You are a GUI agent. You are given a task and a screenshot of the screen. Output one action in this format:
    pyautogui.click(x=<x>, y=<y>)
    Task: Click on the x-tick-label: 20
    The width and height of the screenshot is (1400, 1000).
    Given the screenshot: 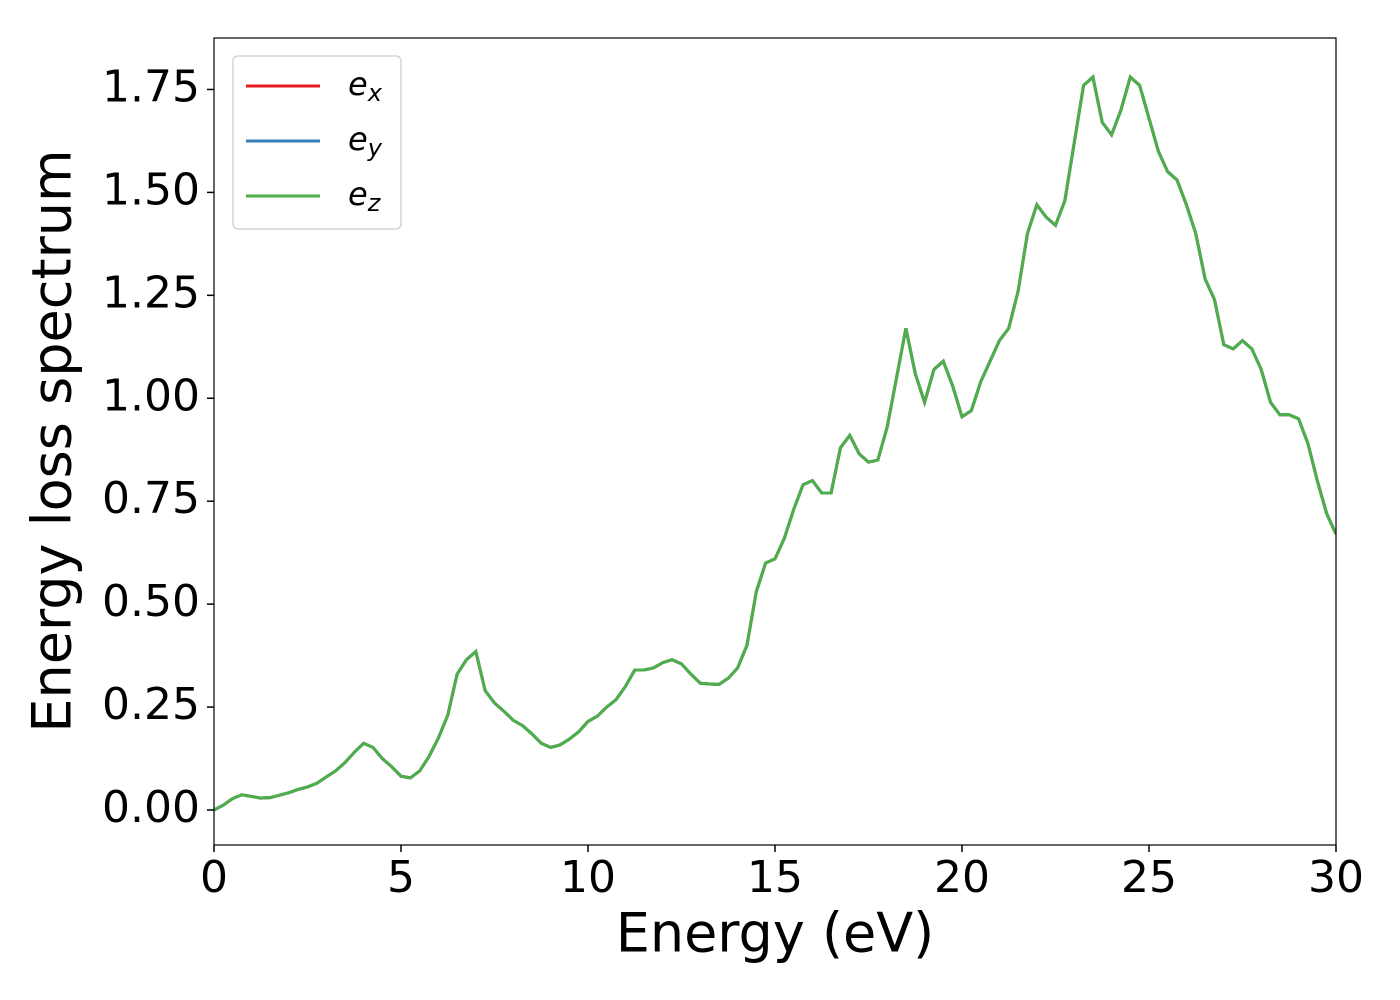 What is the action you would take?
    pyautogui.click(x=962, y=877)
    